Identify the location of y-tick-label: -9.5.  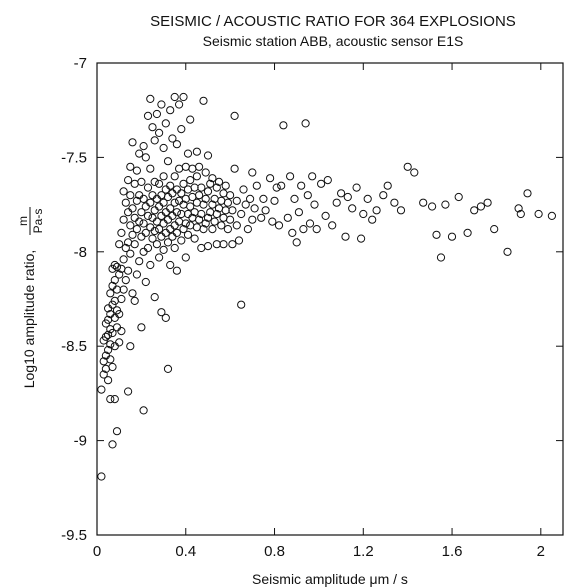
(74, 535).